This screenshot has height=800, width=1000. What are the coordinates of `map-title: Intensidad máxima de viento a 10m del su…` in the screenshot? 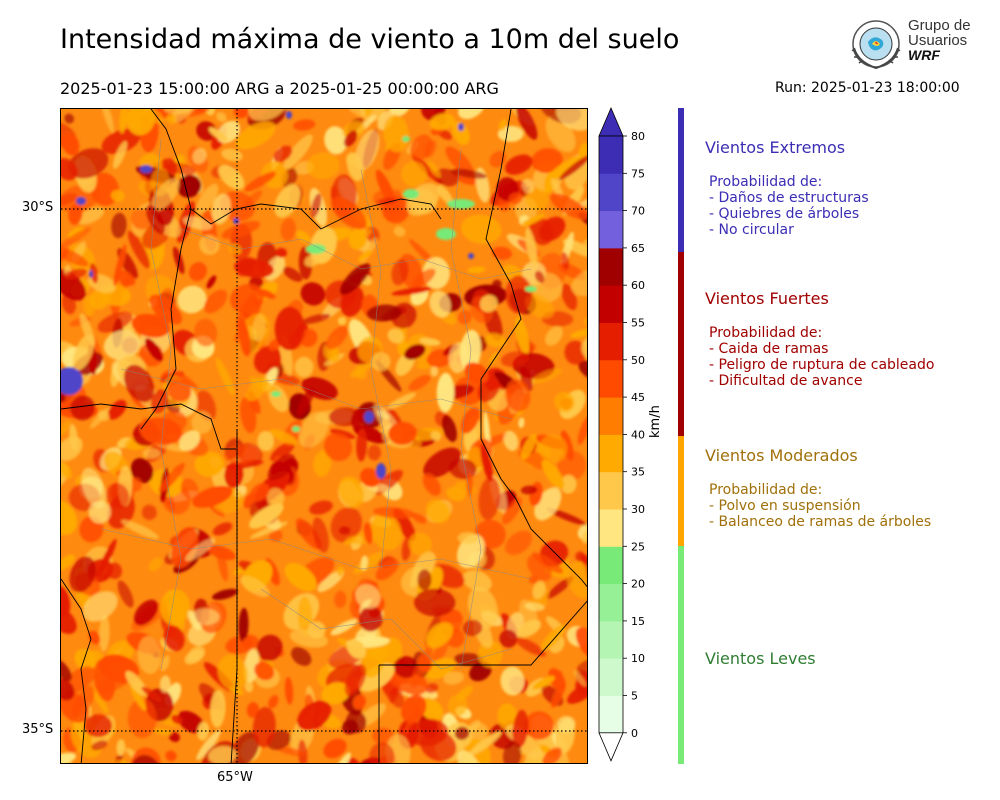 It's located at (370, 39).